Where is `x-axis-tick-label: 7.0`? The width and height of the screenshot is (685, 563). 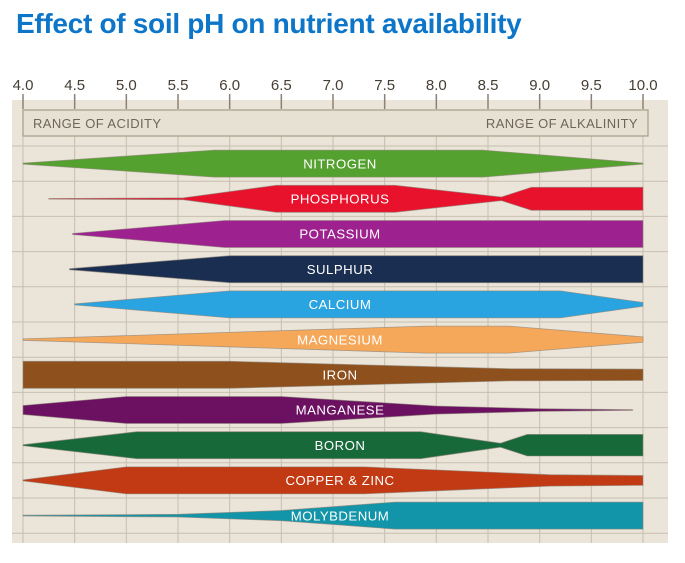 x-axis-tick-label: 7.0 is located at coordinates (333, 85).